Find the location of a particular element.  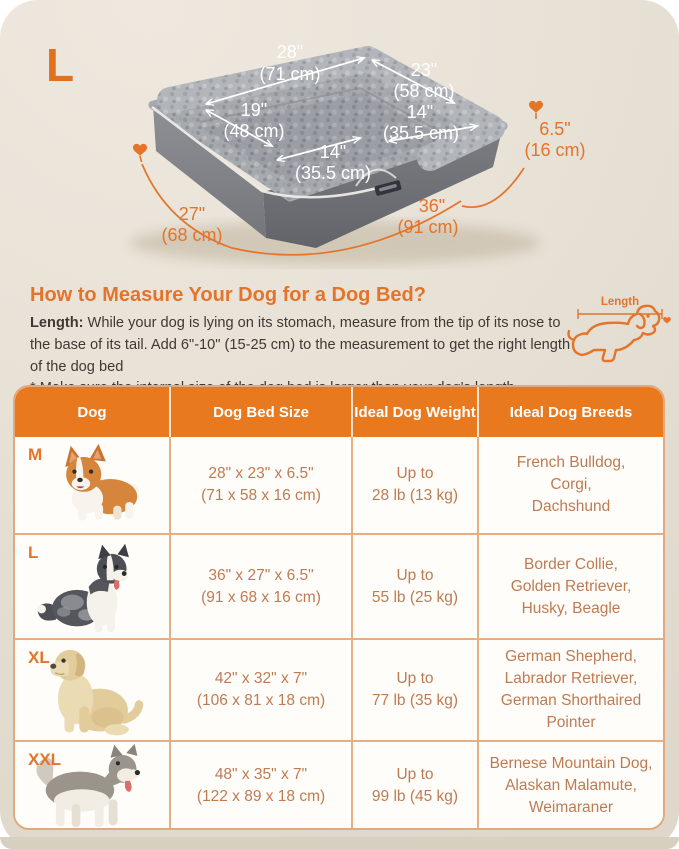

dim-back-edge-inch: 28" is located at coordinates (290, 52).